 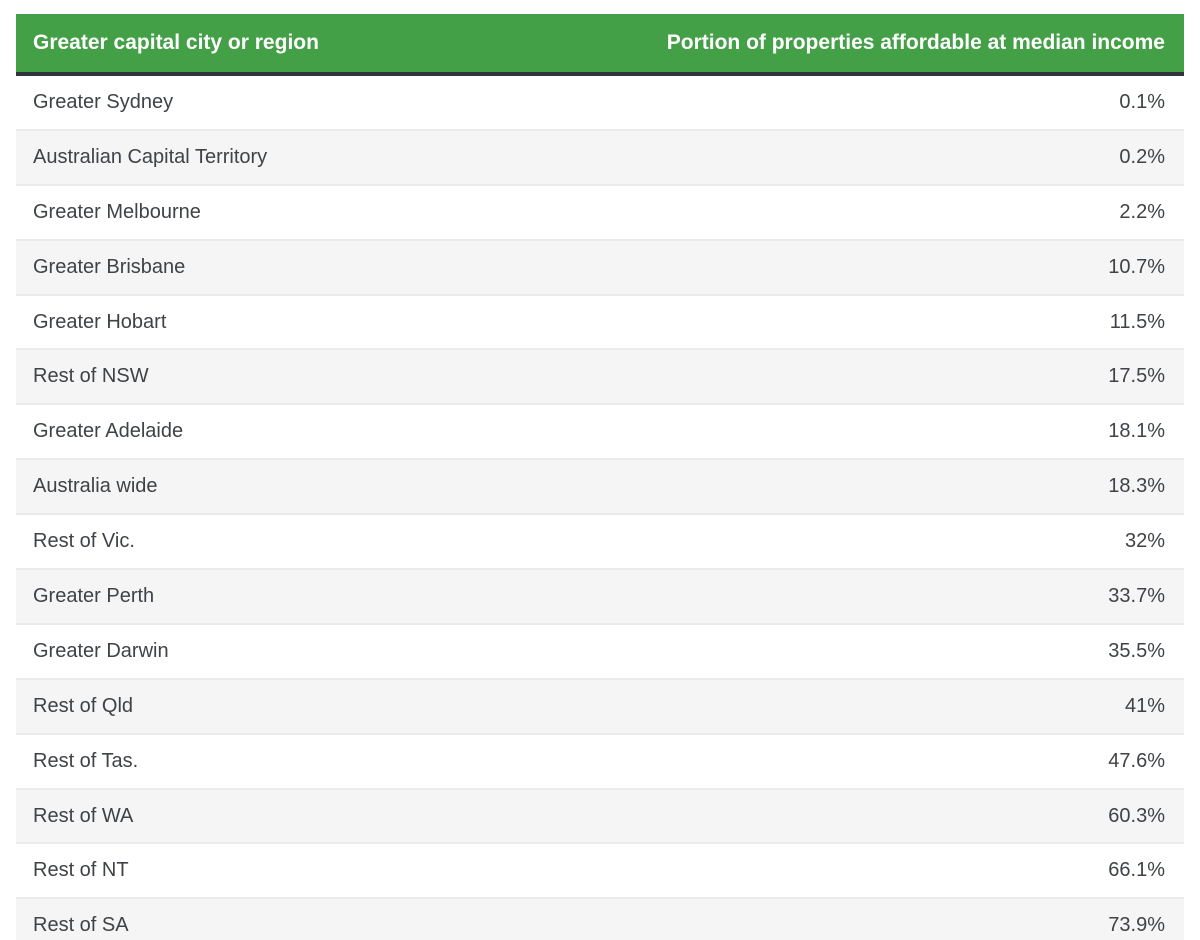 I want to click on value-cell: 73.9%, so click(x=868, y=918).